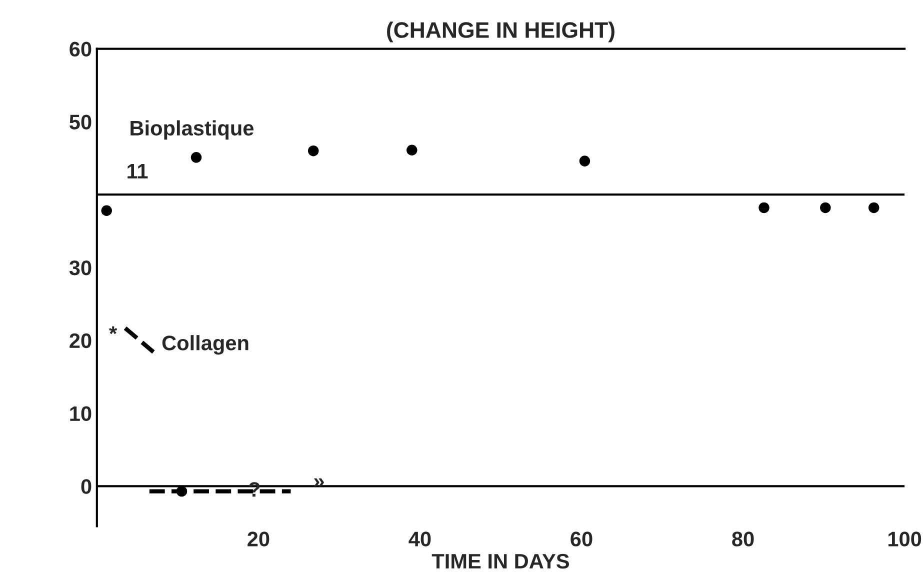 This screenshot has width=923, height=588. Describe the element at coordinates (81, 49) in the screenshot. I see `y-tick-label: 60` at that location.